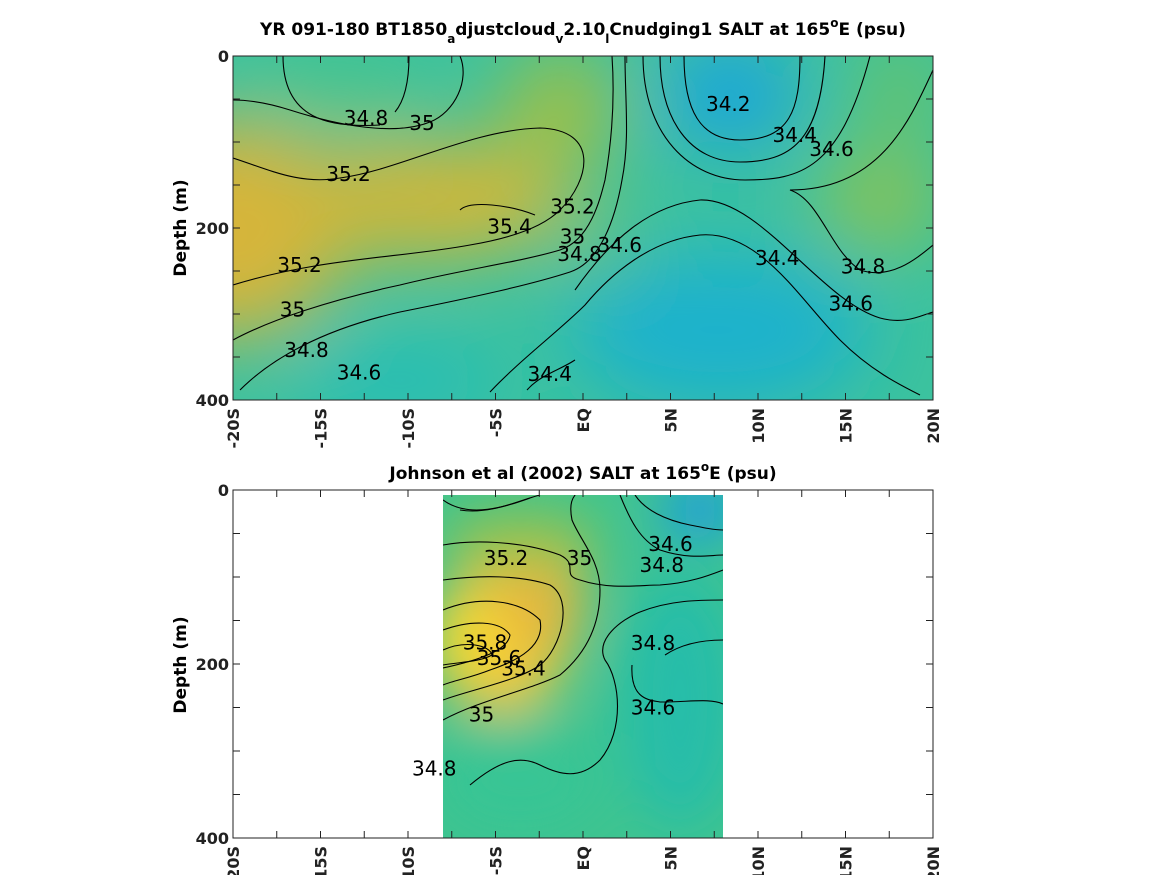 The height and width of the screenshot is (875, 1167). What do you see at coordinates (582, 472) in the screenshot?
I see `bottom-panel-title: Johnson et al (2002) SALT at 165oE (psu)` at bounding box center [582, 472].